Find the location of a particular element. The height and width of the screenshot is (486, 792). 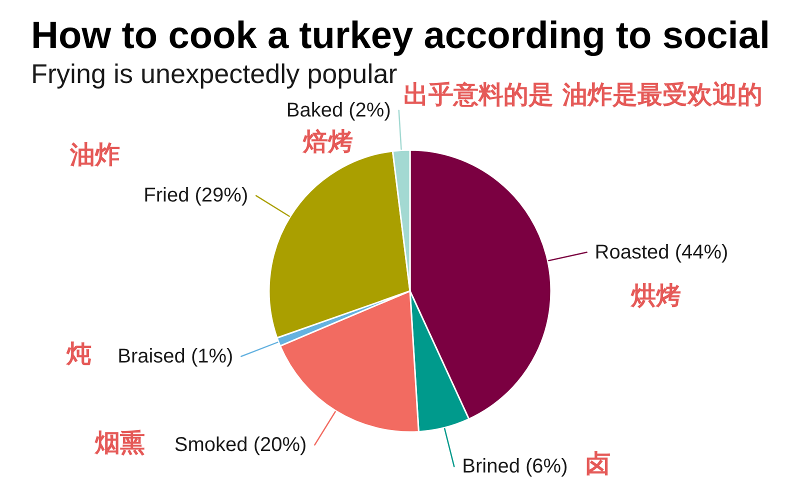

text: 油炸 is located at coordinates (94, 154).